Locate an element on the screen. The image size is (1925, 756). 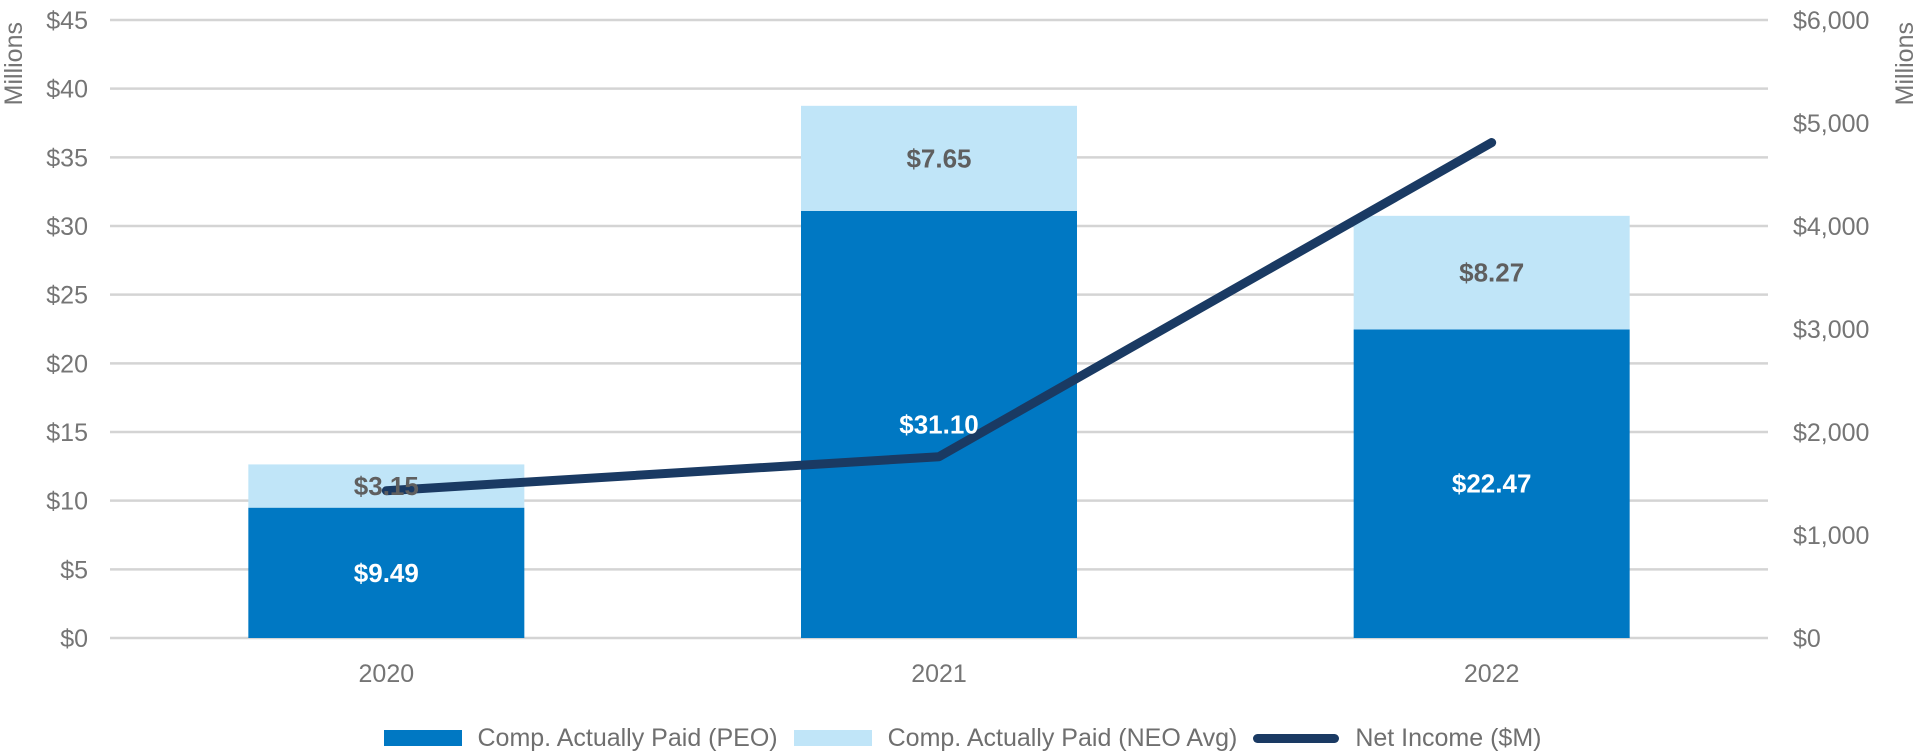
x-tick-label: 2020 is located at coordinates (387, 674).